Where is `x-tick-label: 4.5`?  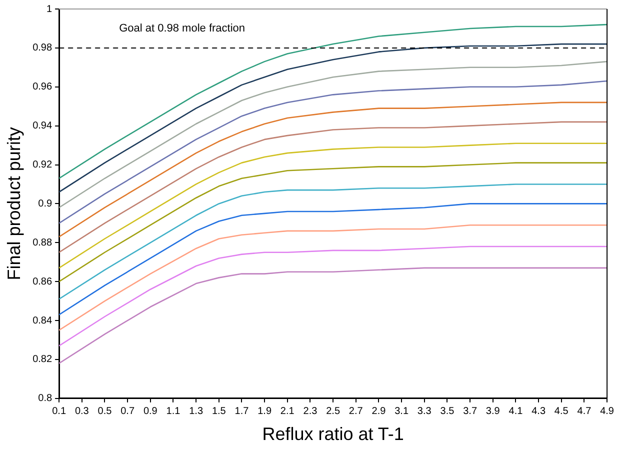 x-tick-label: 4.5 is located at coordinates (561, 412).